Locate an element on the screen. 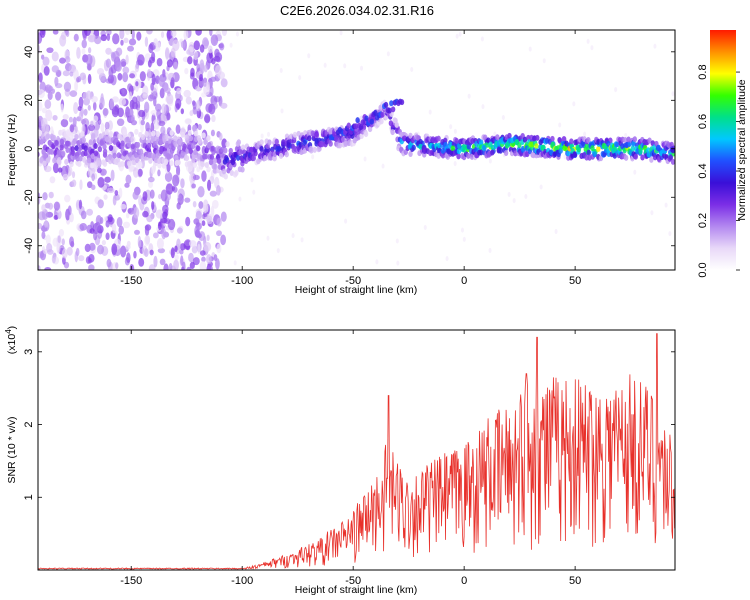  snr-x-axis-label: Height of straight line (km) is located at coordinates (356, 590).